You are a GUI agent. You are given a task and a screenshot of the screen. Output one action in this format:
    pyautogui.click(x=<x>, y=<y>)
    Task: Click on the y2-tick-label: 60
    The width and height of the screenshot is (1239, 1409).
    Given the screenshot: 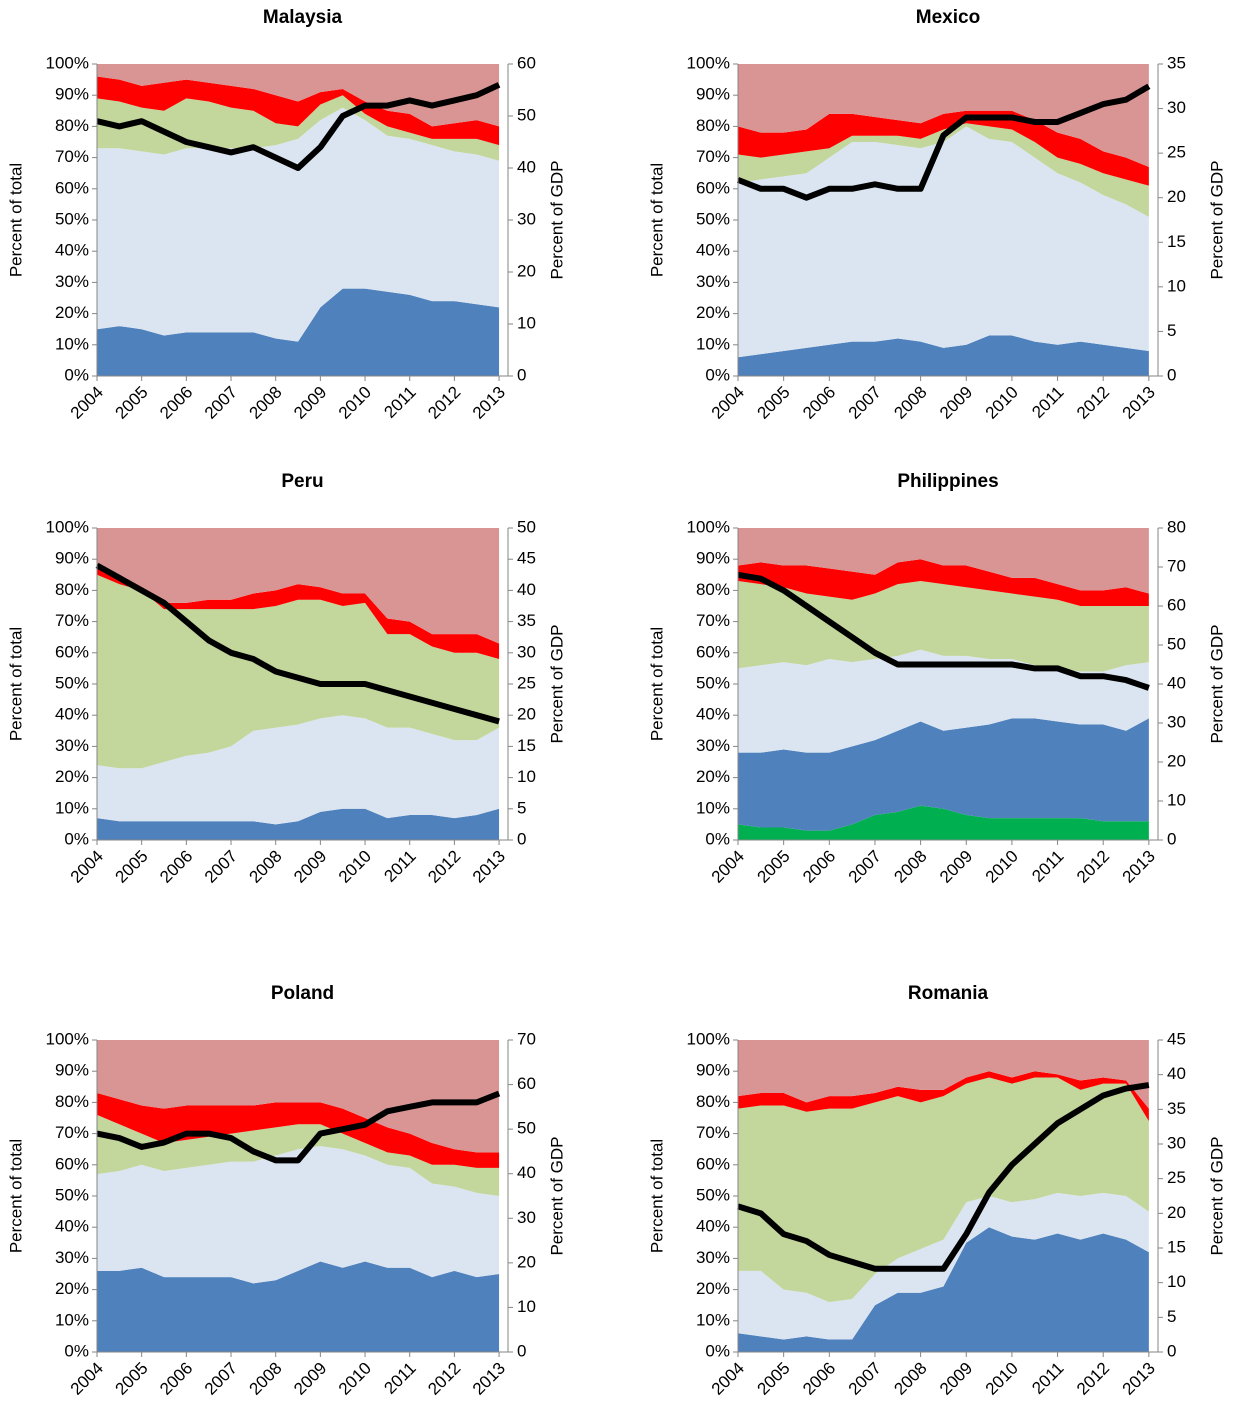 What is the action you would take?
    pyautogui.click(x=526, y=62)
    